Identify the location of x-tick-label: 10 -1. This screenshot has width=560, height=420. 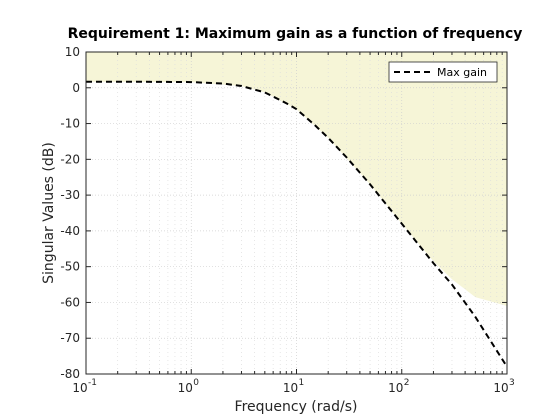
(84, 386).